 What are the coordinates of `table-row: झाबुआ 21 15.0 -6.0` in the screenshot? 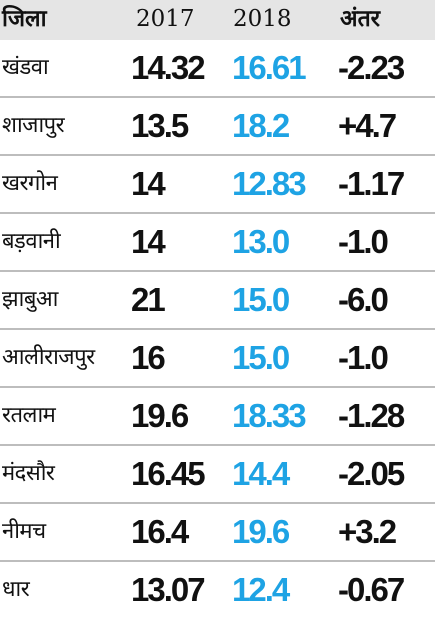 It's located at (217, 301).